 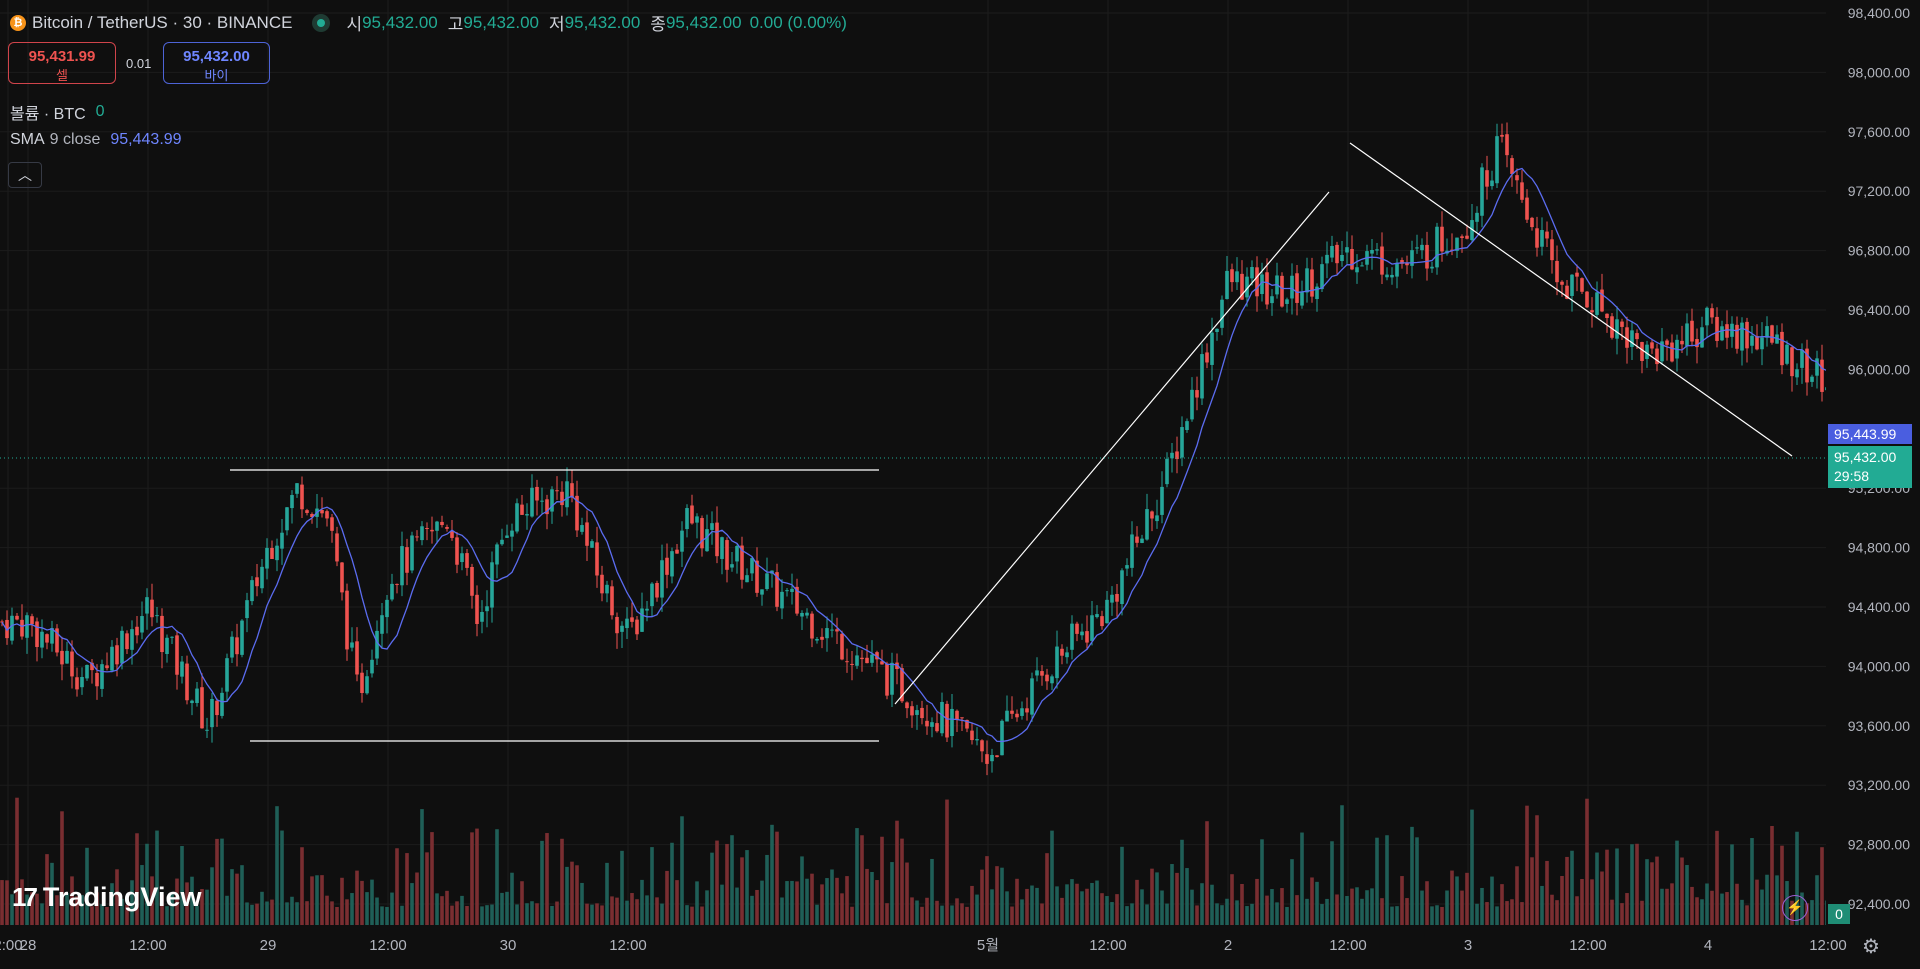 What do you see at coordinates (1865, 457) in the screenshot?
I see `last-price-value: 95,432.00` at bounding box center [1865, 457].